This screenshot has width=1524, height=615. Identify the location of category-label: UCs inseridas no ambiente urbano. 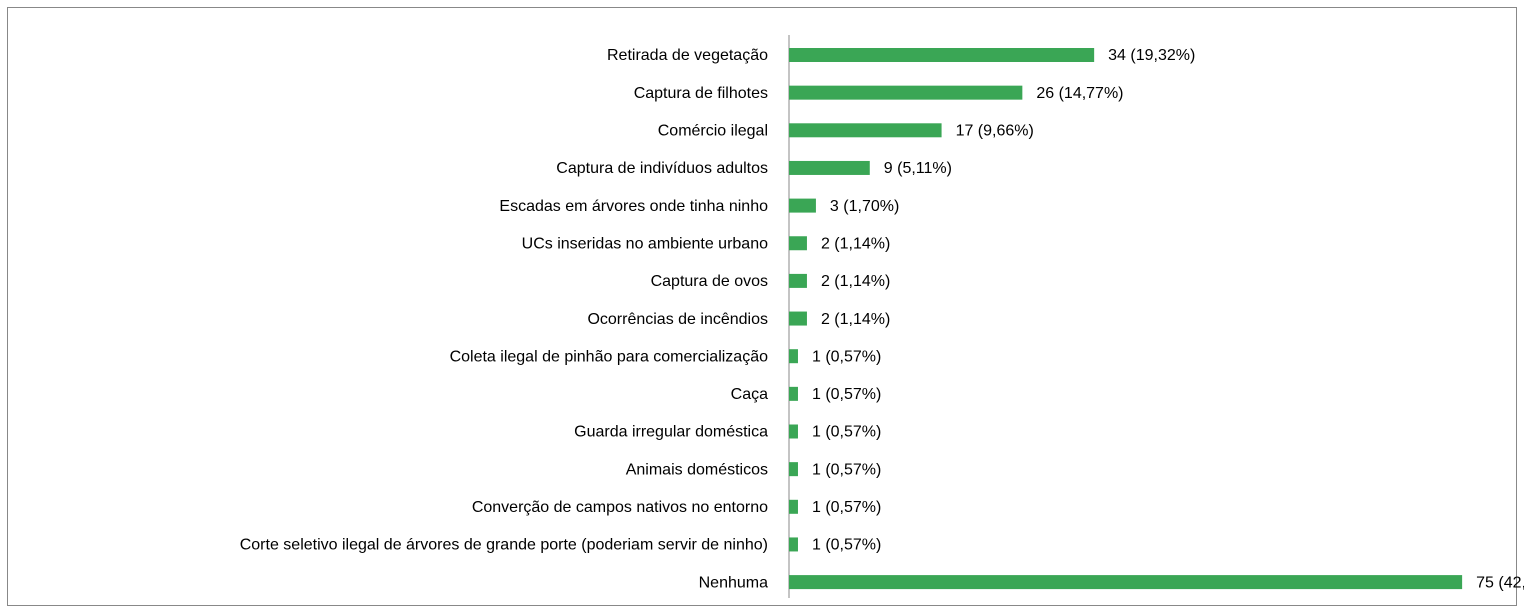
(645, 243).